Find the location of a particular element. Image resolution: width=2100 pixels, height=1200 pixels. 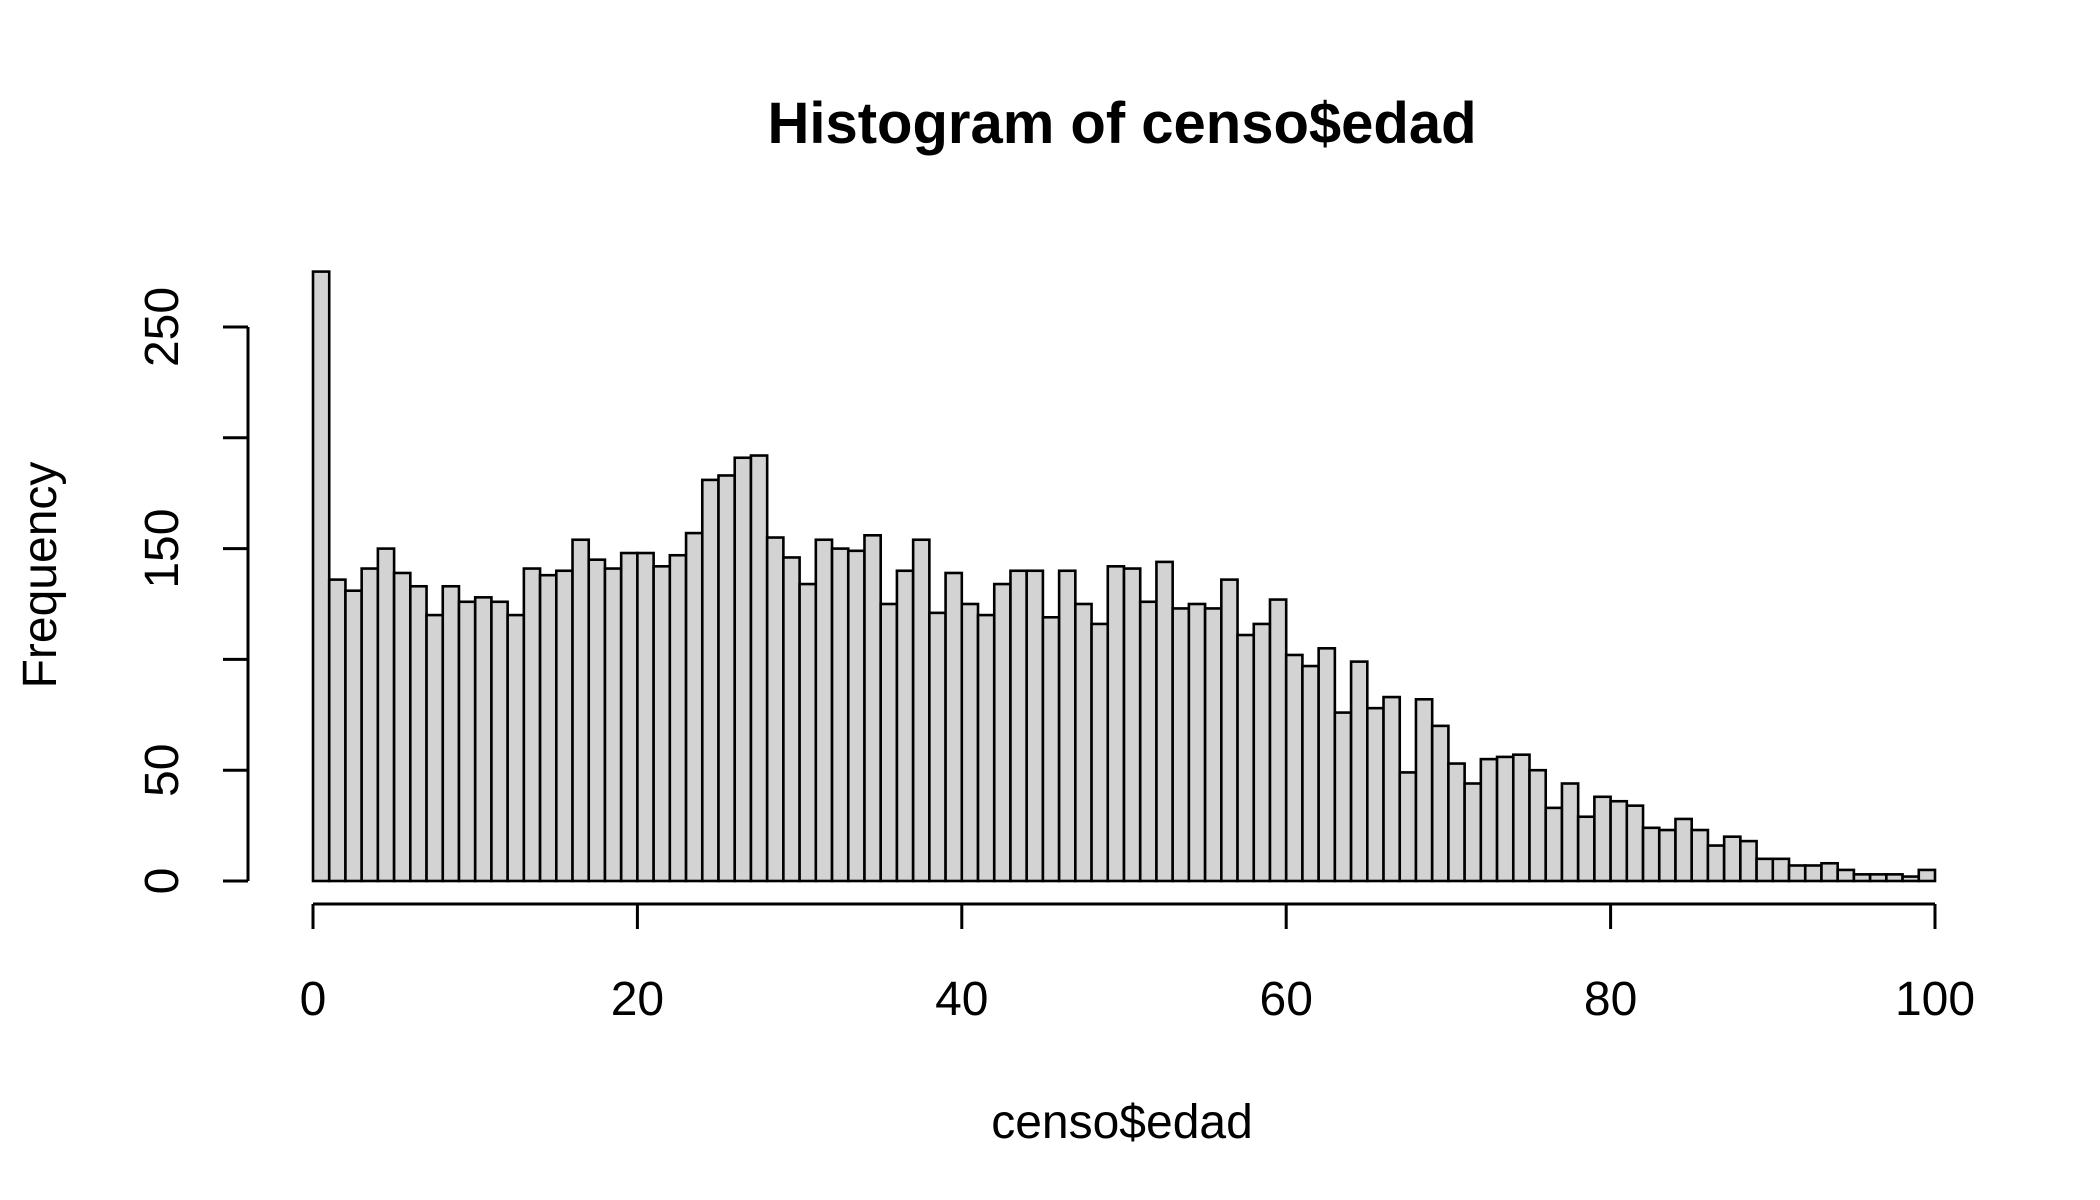

y-tick-label: 150 is located at coordinates (162, 549).